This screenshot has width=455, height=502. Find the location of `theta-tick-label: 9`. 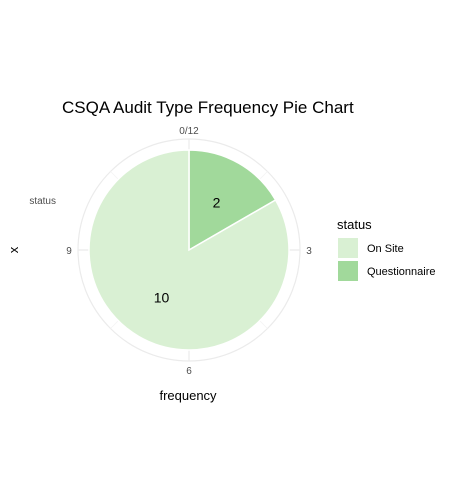

theta-tick-label: 9 is located at coordinates (69, 251).